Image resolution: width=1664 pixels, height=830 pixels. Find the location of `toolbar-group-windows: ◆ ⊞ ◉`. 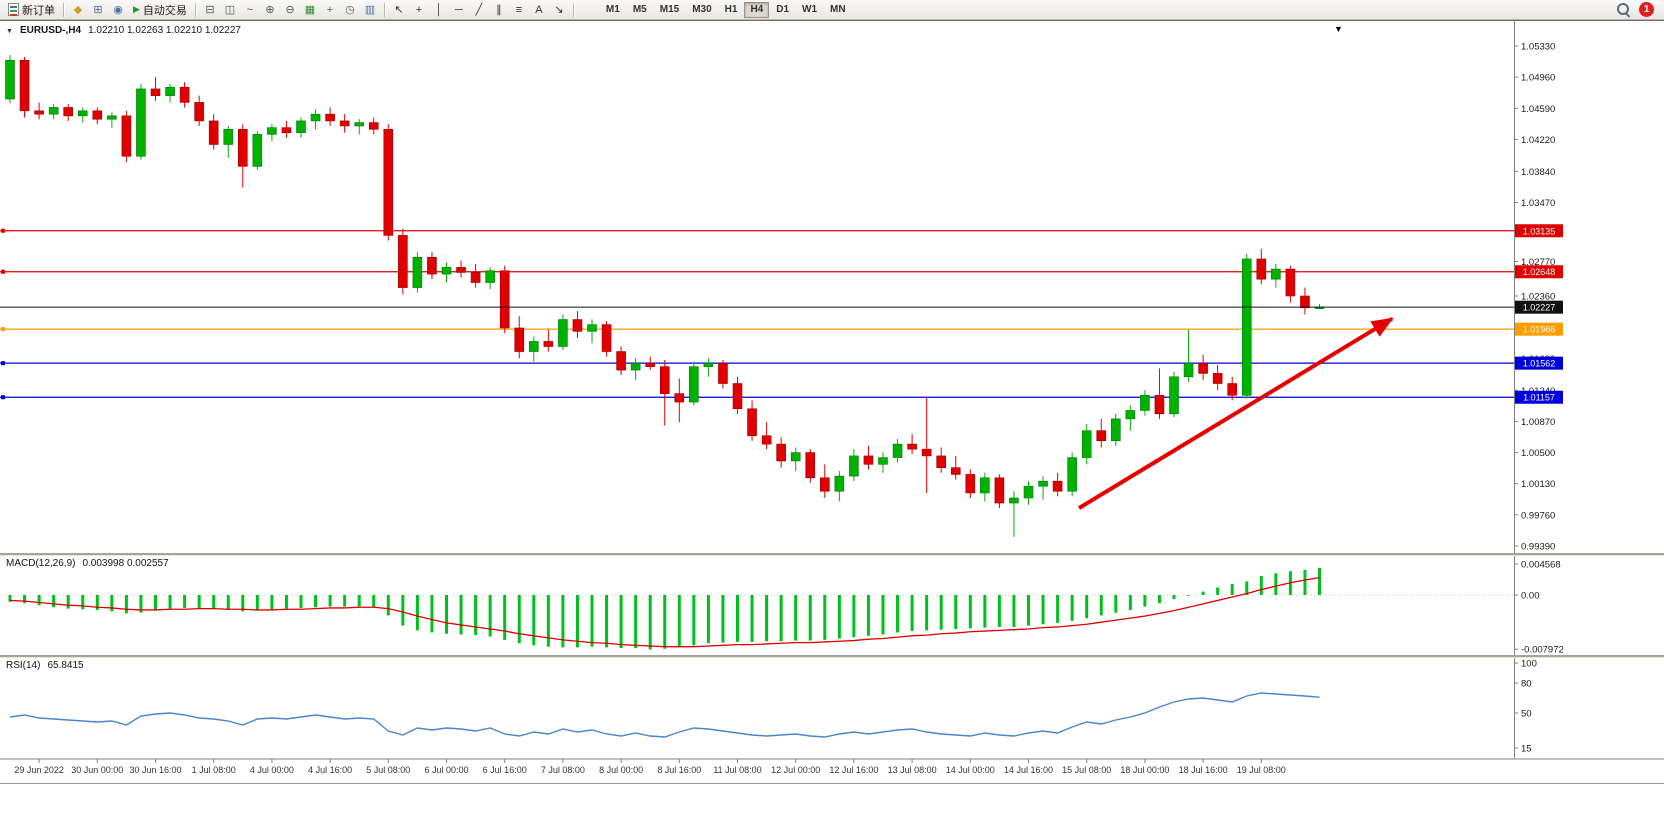

toolbar-group-windows: ◆ ⊞ ◉ is located at coordinates (98, 9).